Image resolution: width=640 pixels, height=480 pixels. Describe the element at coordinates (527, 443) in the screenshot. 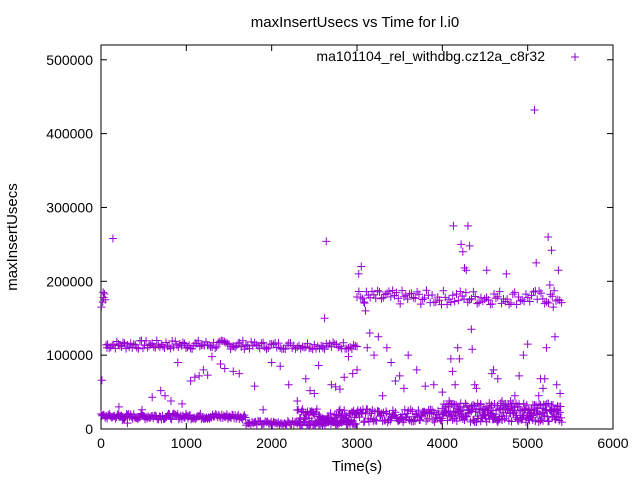

I see `x-tick-label: 5000` at that location.